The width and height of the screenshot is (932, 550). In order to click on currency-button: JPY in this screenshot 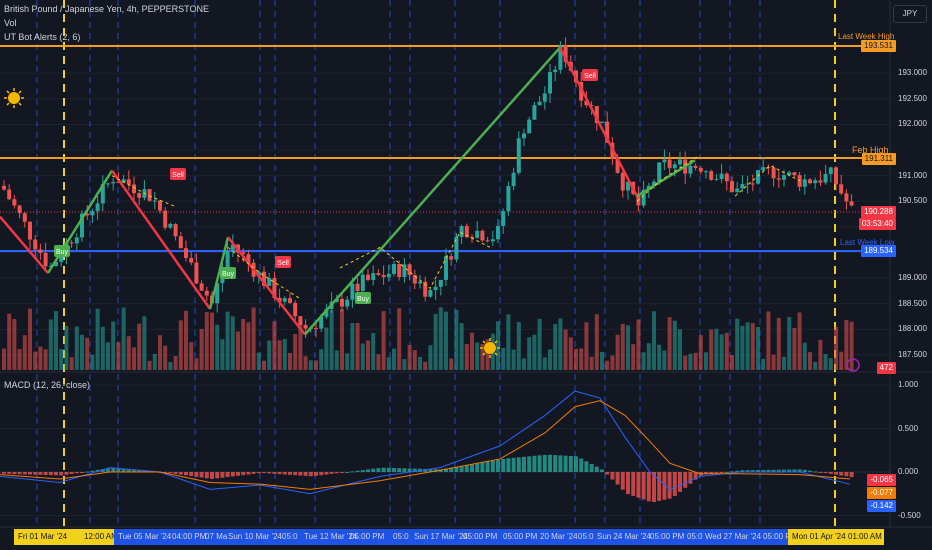, I will do `click(910, 14)`.